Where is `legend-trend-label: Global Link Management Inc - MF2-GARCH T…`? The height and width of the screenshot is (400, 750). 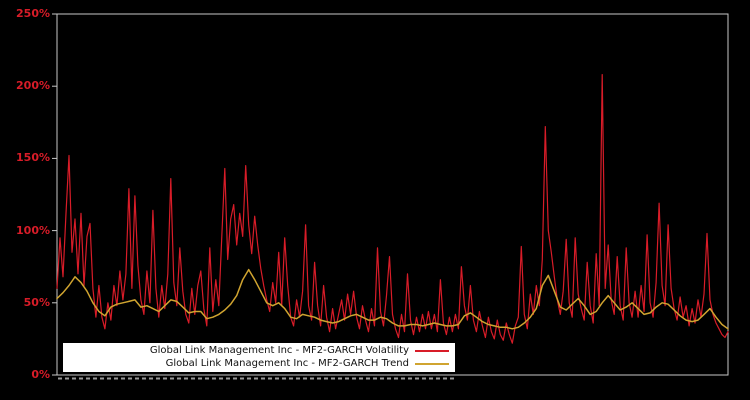 legend-trend-label: Global Link Management Inc - MF2-GARCH T… is located at coordinates (287, 363).